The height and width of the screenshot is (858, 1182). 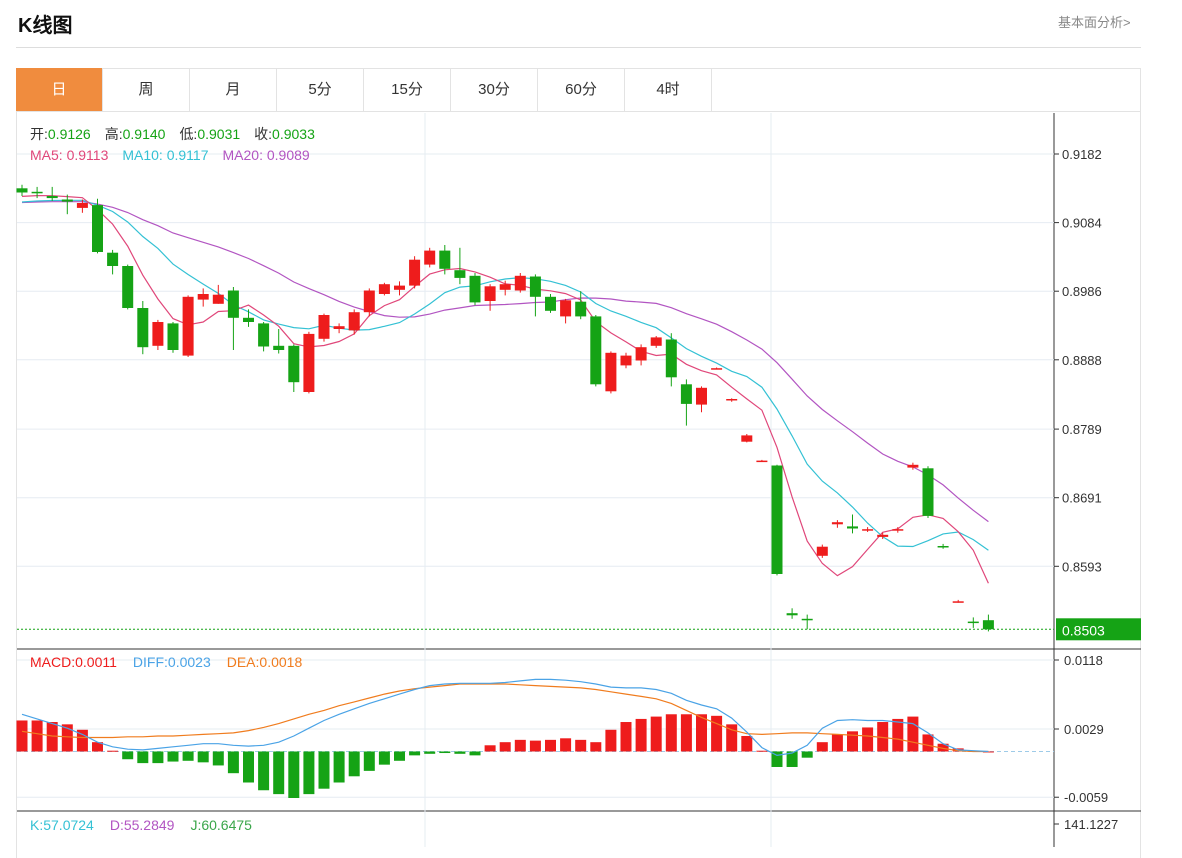 I want to click on fundamental-analysis-link: 基本面分析>, so click(x=1094, y=22).